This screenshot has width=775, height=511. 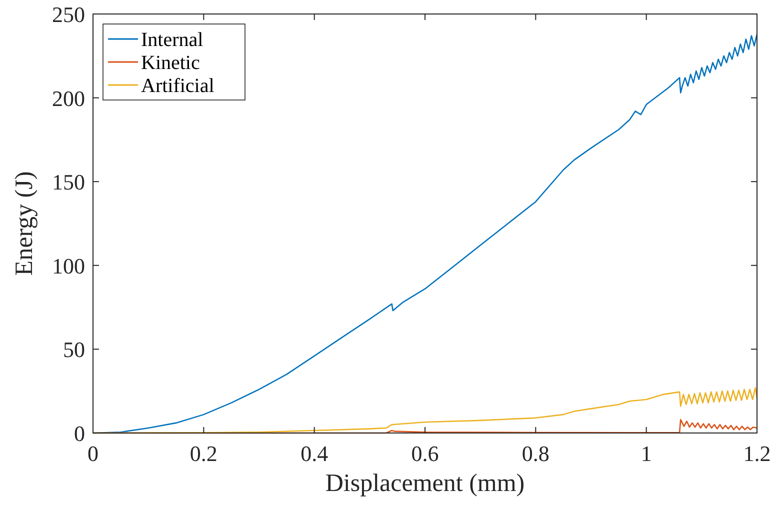 I want to click on x-tick-label: 1.2, so click(x=757, y=453).